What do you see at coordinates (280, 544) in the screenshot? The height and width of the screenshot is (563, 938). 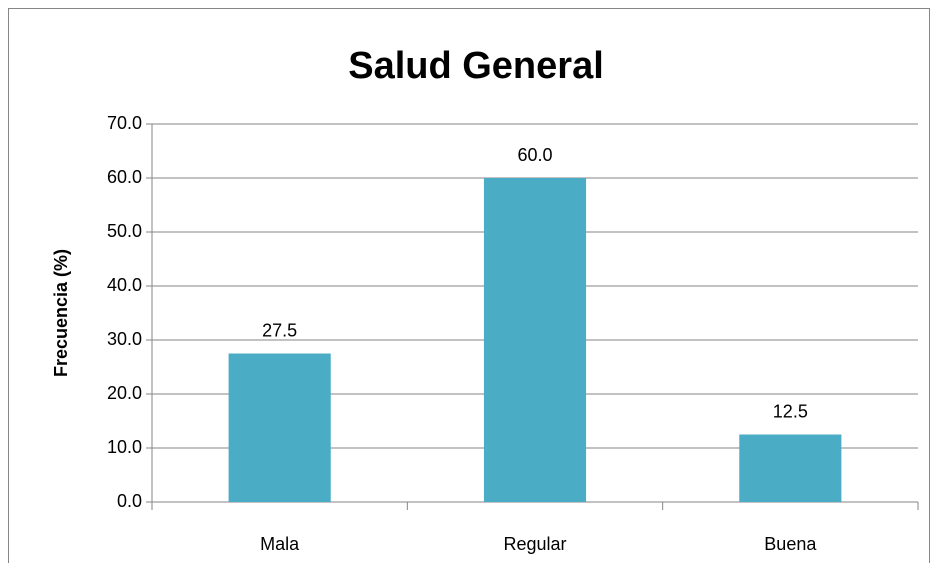 I see `x-tick-label: Mala` at bounding box center [280, 544].